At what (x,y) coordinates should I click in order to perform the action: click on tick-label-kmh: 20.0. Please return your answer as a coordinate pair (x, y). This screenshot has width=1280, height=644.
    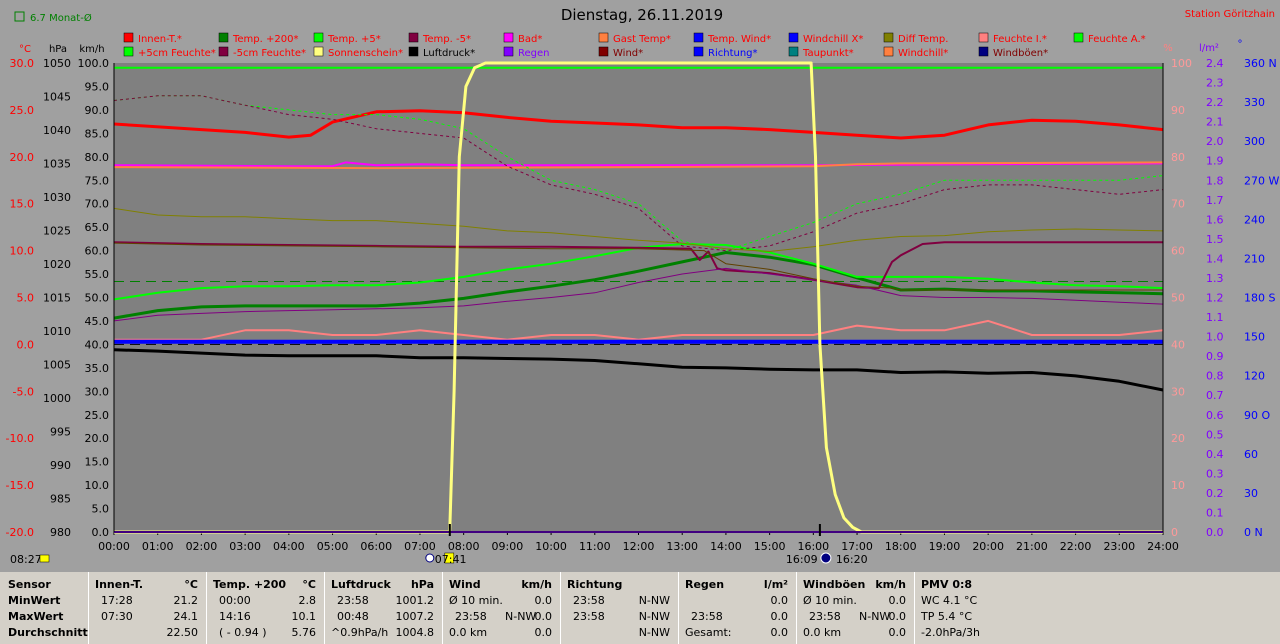
    Looking at the image, I should click on (97, 438).